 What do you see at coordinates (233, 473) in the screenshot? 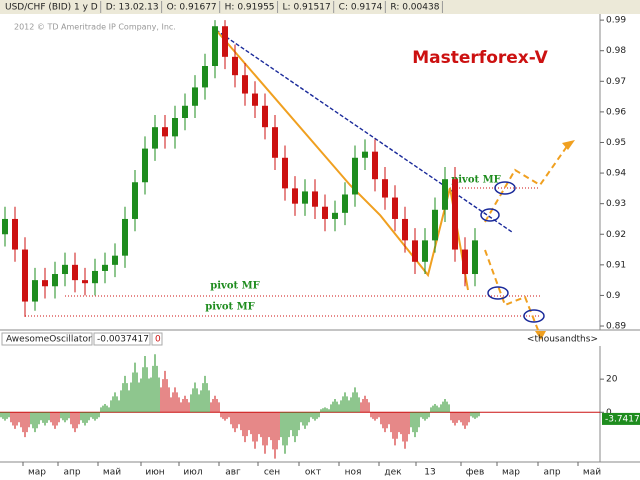
I see `x-tick-label: авг` at bounding box center [233, 473].